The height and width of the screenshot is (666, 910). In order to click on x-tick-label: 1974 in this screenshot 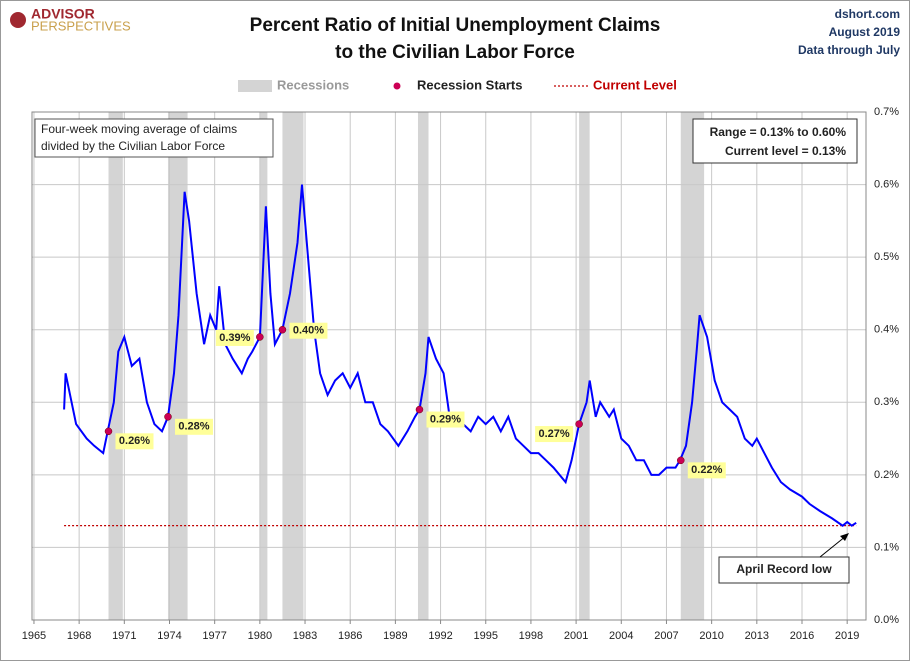, I will do `click(169, 636)`.